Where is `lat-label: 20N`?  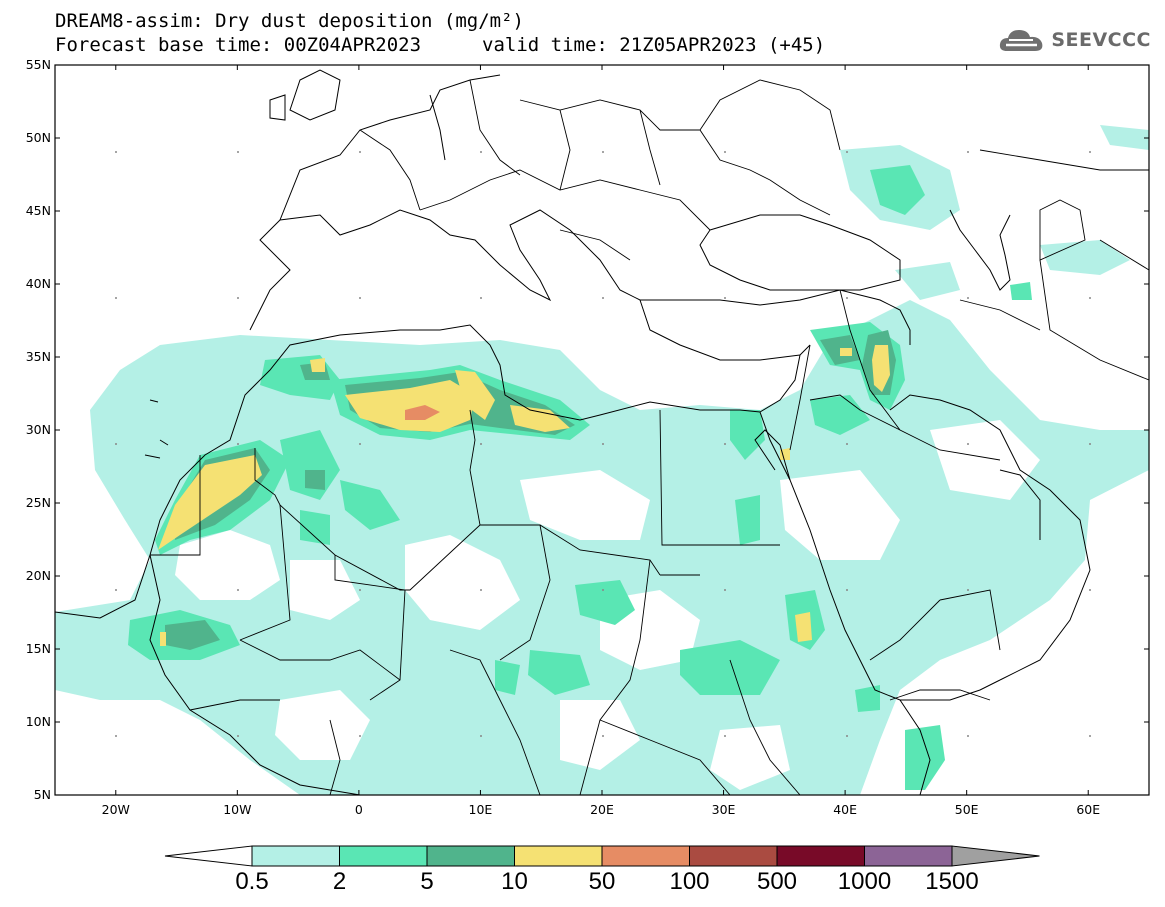 lat-label: 20N is located at coordinates (38, 575).